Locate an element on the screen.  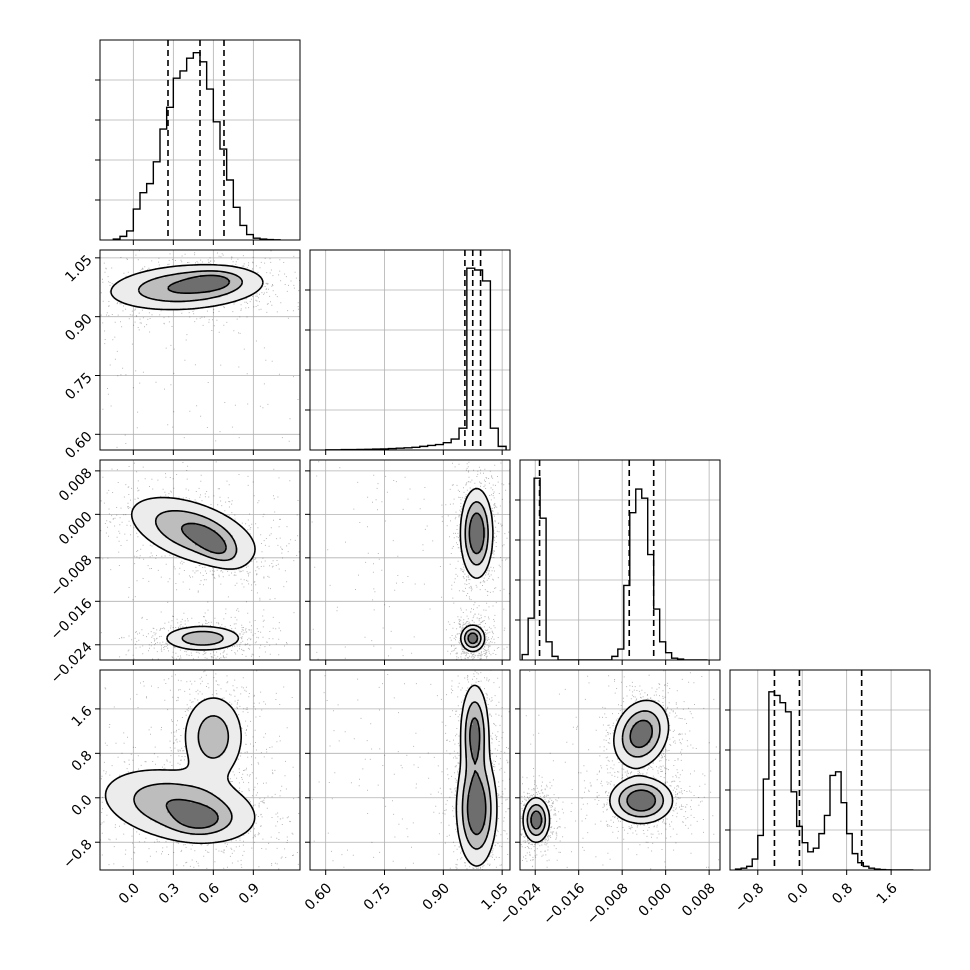
y-tick-label-1-0: 0.60 is located at coordinates (78, 445).